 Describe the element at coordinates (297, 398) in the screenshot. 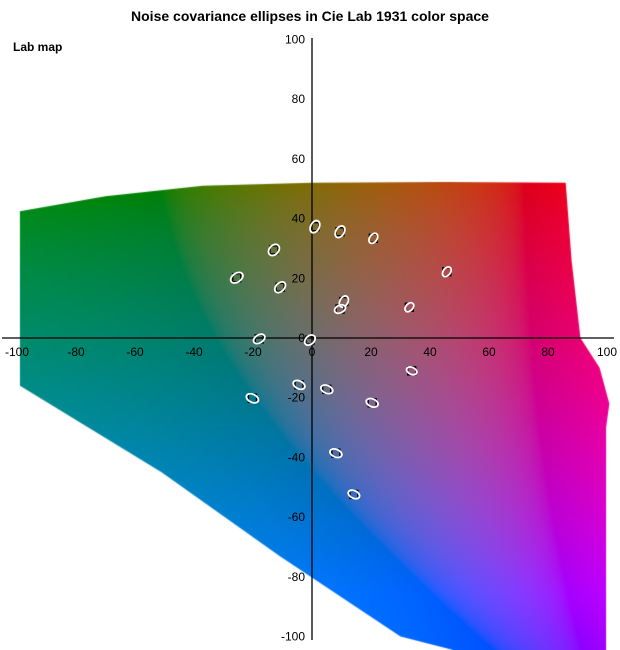

I see `y-tick-label: -20` at that location.